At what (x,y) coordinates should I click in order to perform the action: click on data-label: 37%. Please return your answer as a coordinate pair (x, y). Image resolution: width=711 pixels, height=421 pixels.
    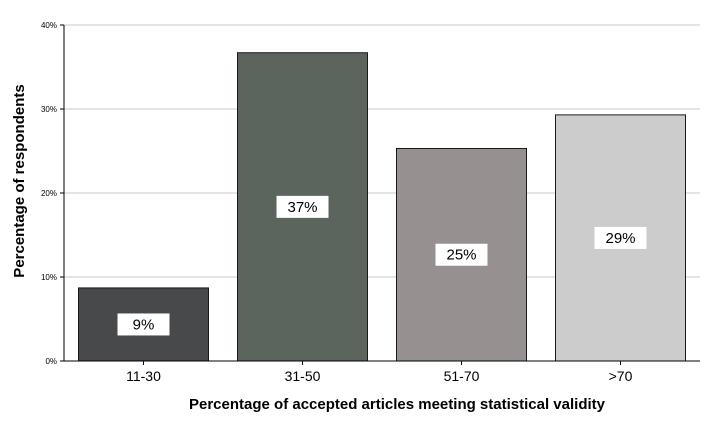
    Looking at the image, I should click on (302, 207).